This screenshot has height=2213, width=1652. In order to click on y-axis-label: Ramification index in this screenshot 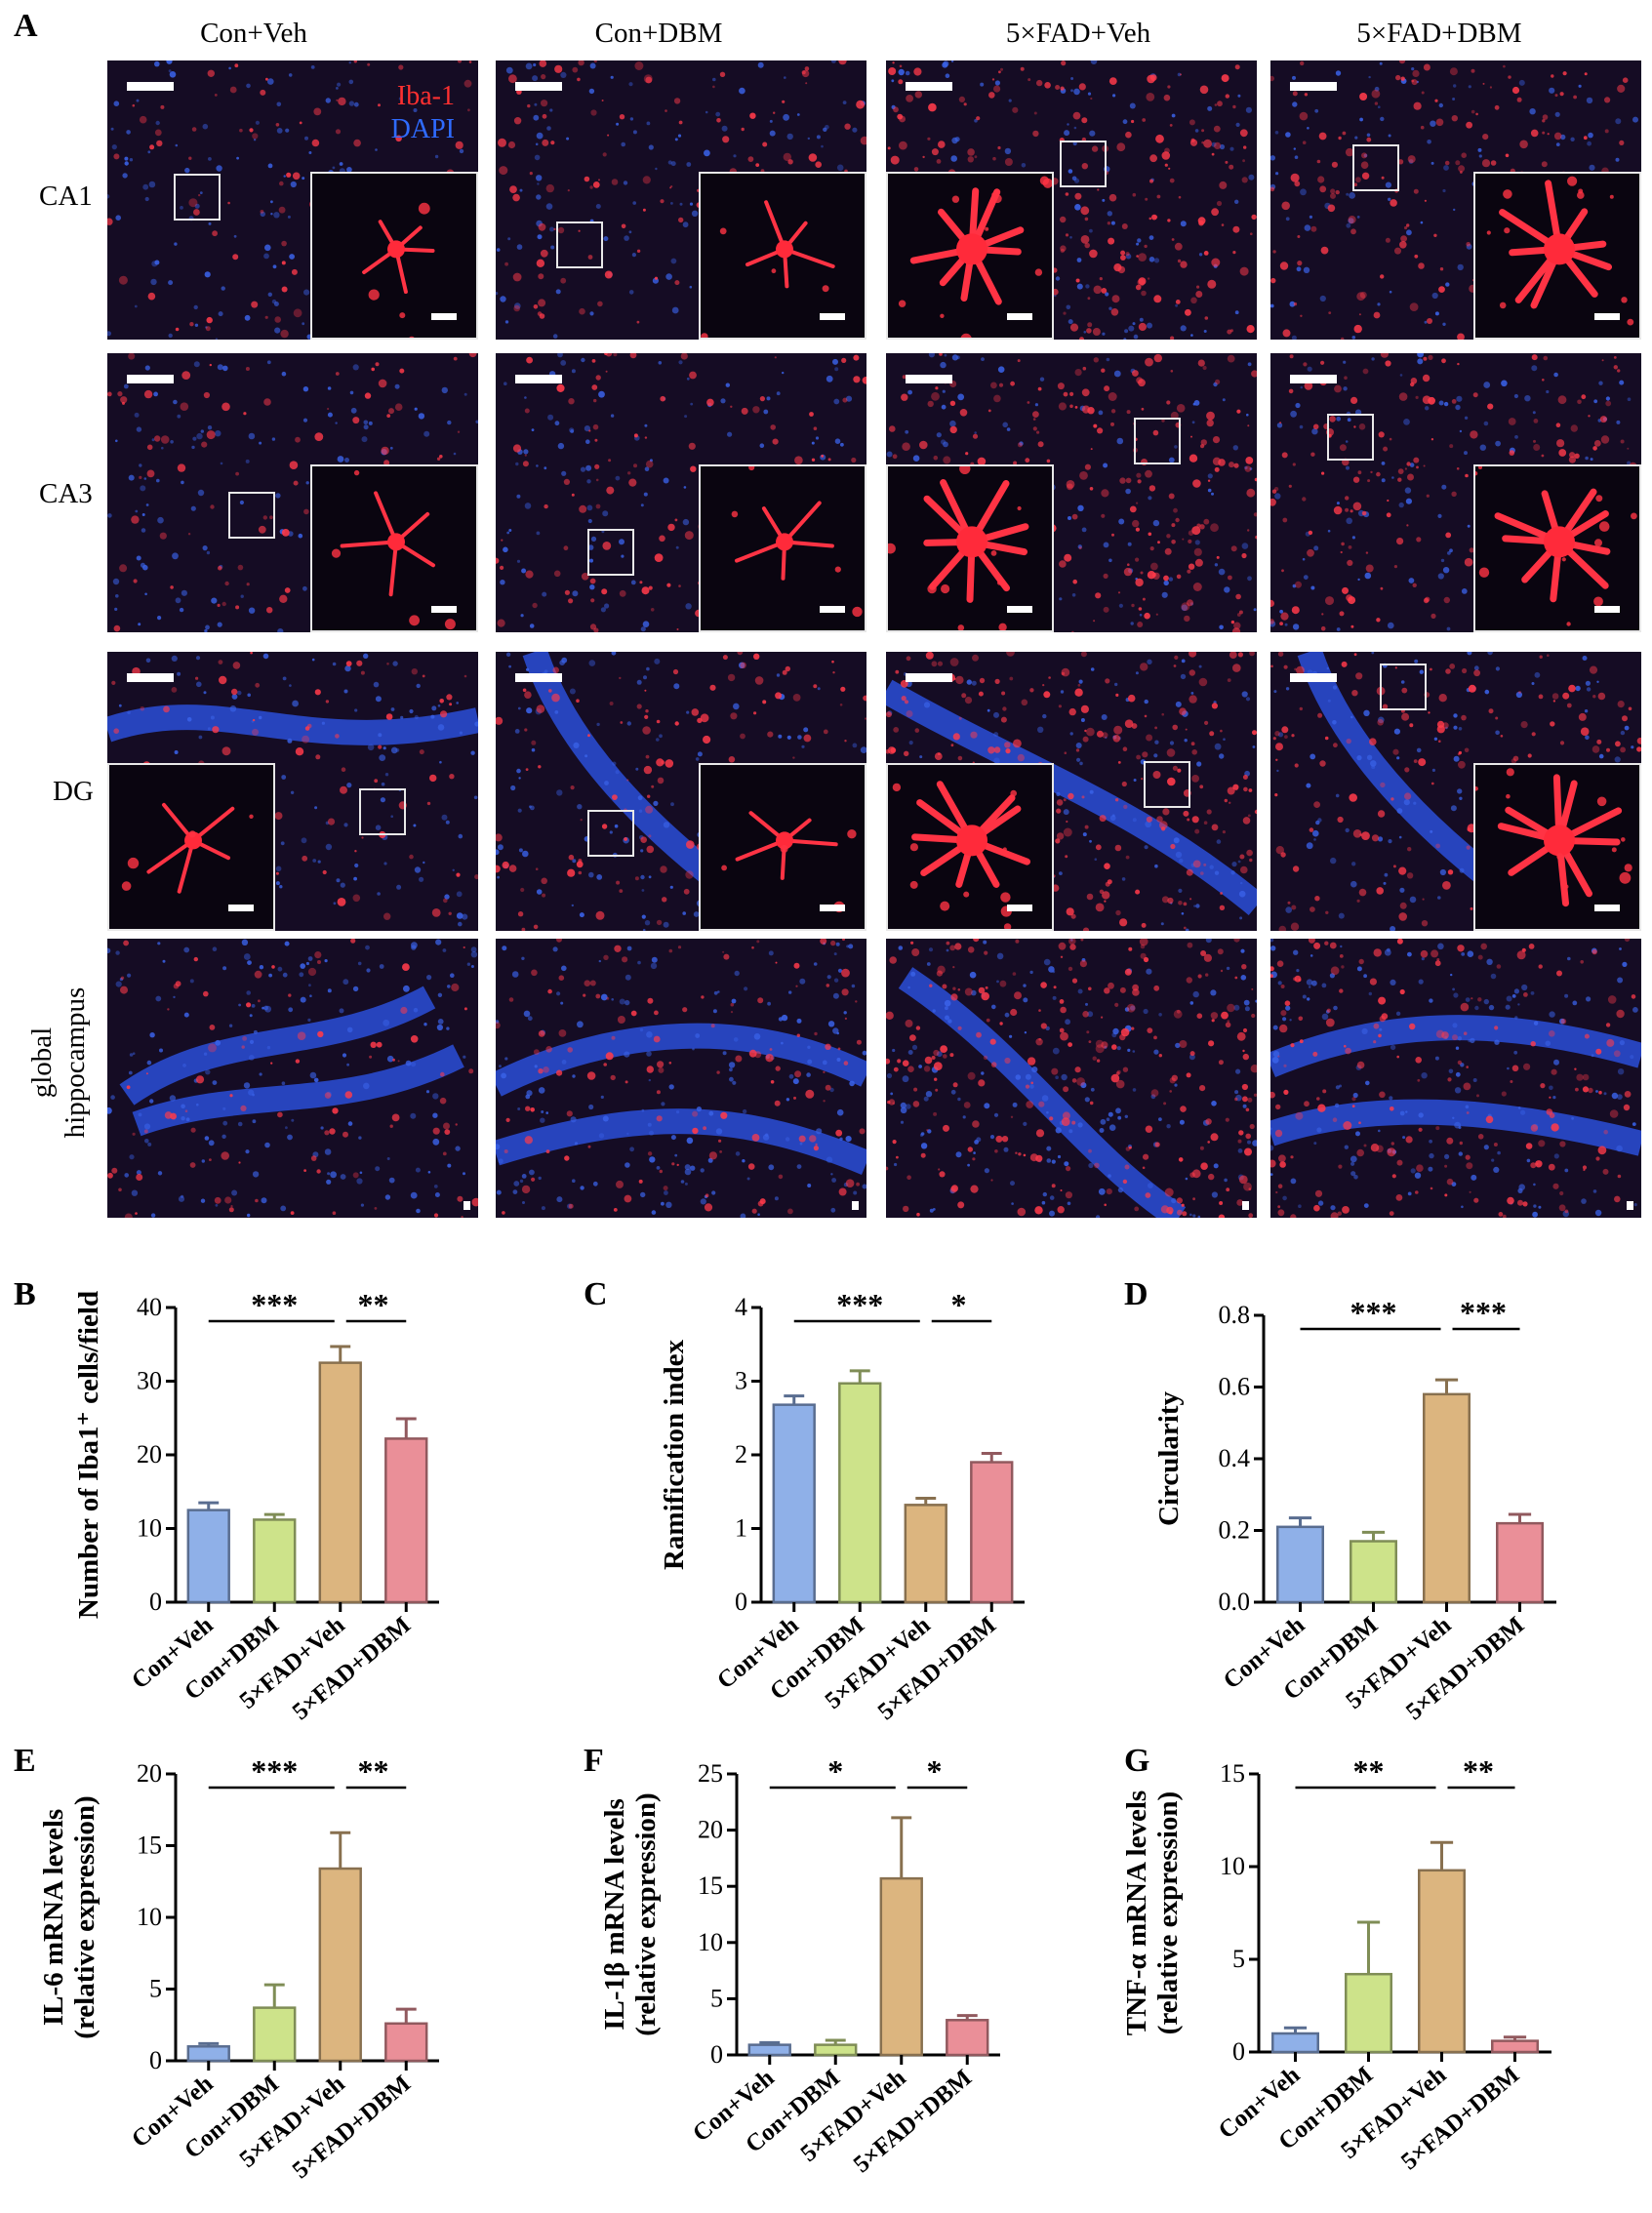, I will do `click(675, 1454)`.